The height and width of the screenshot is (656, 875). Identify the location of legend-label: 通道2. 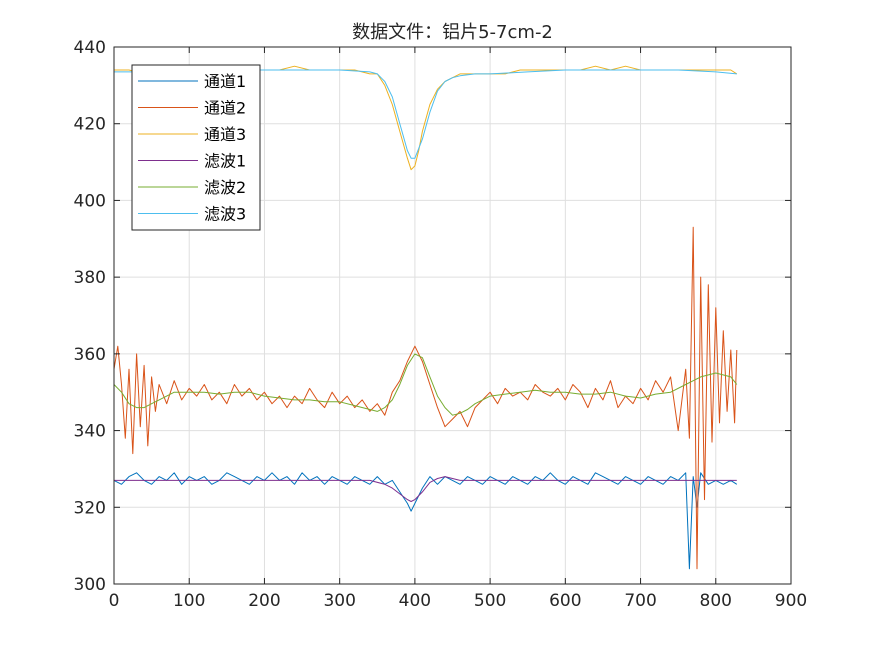
(225, 108).